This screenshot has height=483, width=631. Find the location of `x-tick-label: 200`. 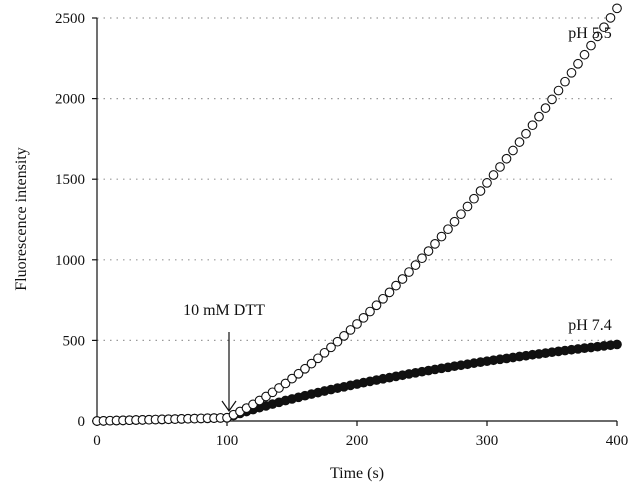

x-tick-label: 200 is located at coordinates (357, 441).